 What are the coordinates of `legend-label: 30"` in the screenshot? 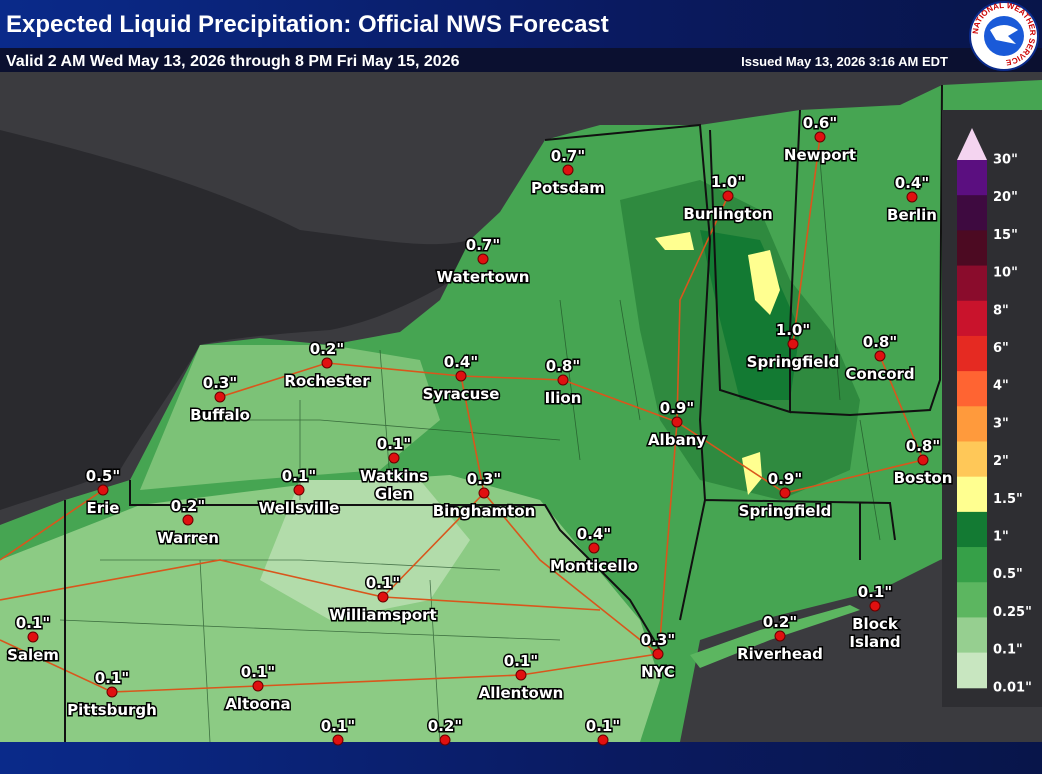 It's located at (1005, 160).